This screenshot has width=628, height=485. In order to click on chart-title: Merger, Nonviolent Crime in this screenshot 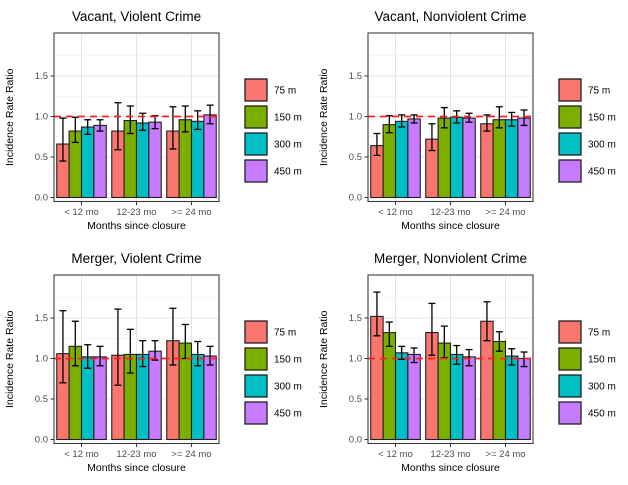, I will do `click(450, 258)`.